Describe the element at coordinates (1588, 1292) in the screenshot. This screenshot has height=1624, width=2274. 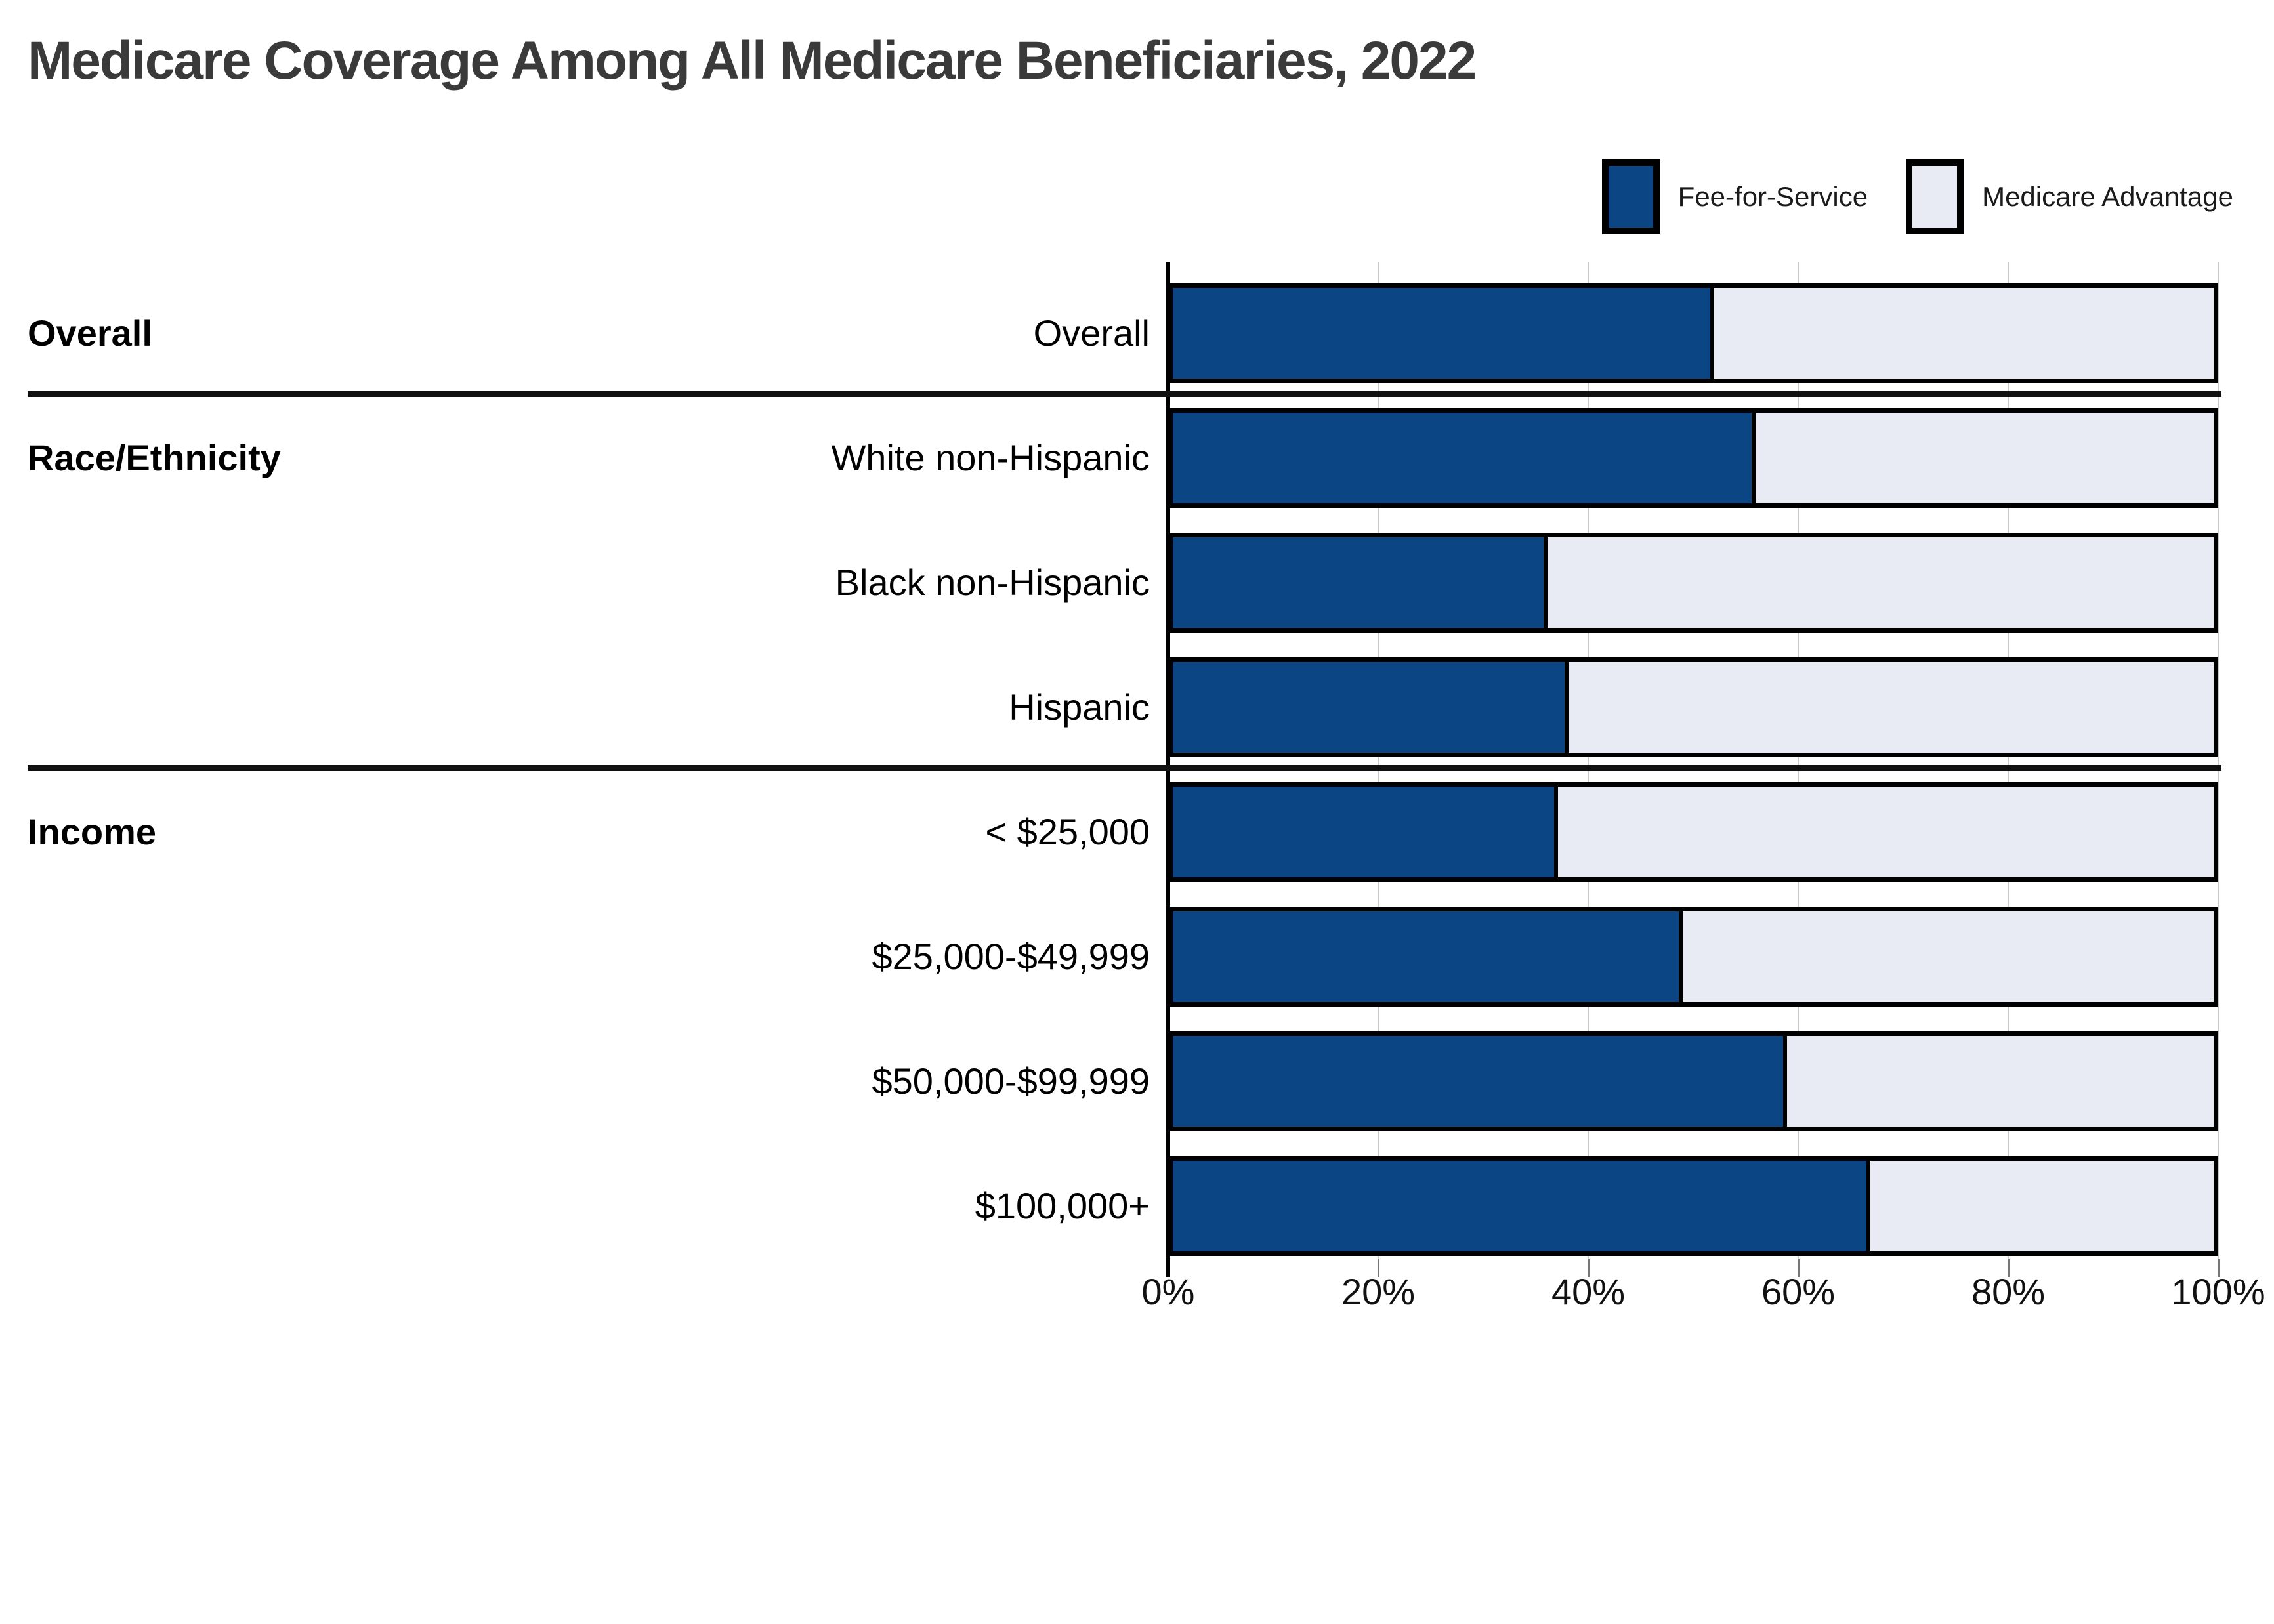
I see `tick-label: 40%` at that location.